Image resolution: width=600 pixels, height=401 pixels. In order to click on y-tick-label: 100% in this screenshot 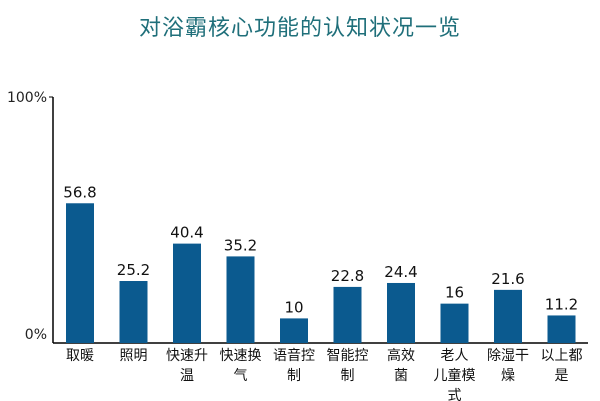, I will do `click(27, 98)`.